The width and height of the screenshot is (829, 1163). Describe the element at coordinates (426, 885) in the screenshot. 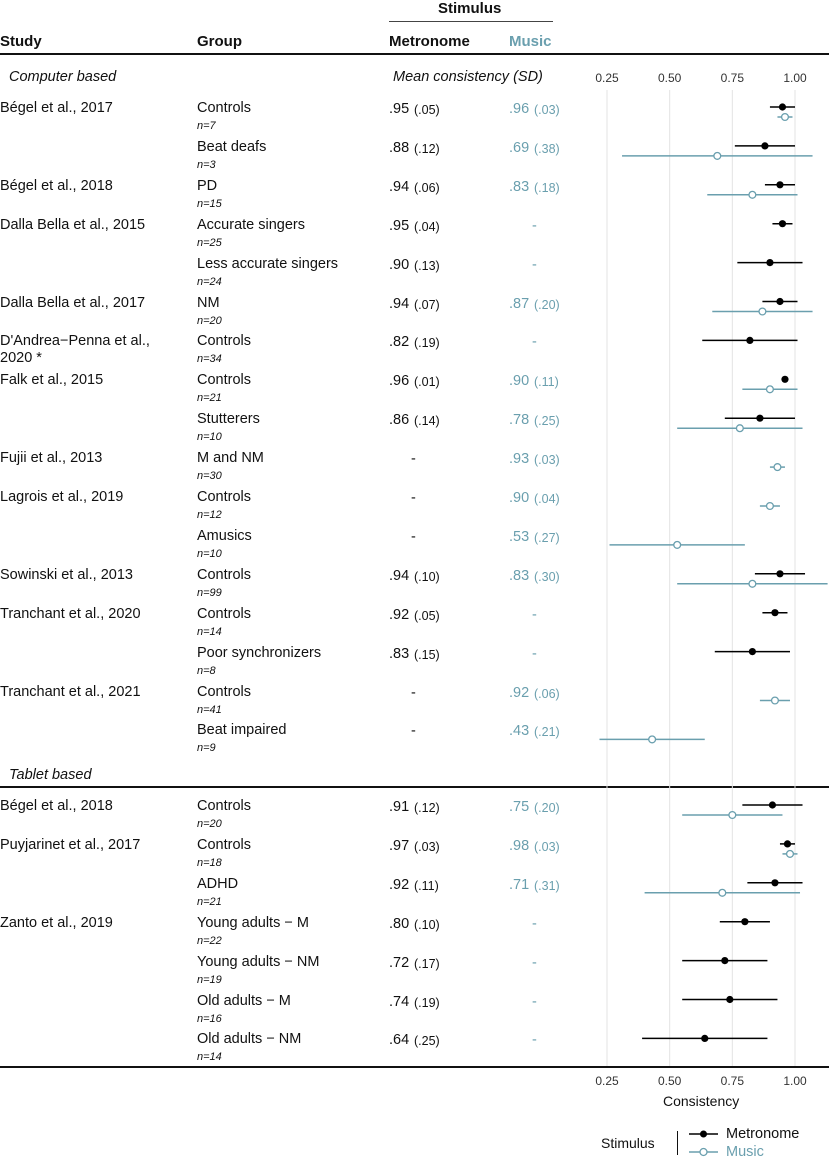

I see `metronome-sd: (.11)` at that location.